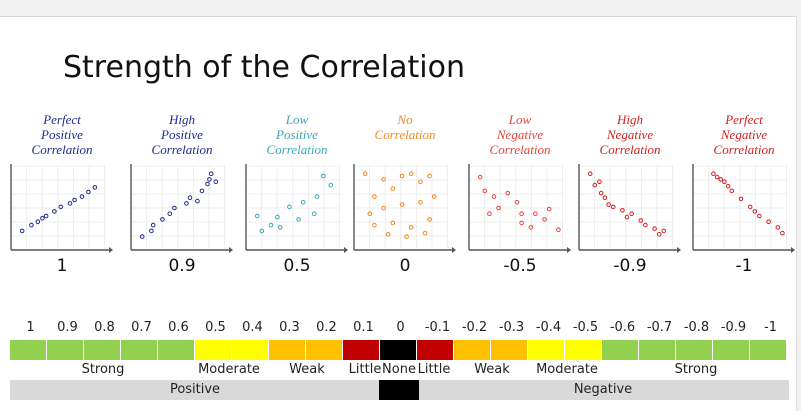 The image size is (801, 411). What do you see at coordinates (182, 266) in the screenshot?
I see `panel-value: 0.9` at bounding box center [182, 266].